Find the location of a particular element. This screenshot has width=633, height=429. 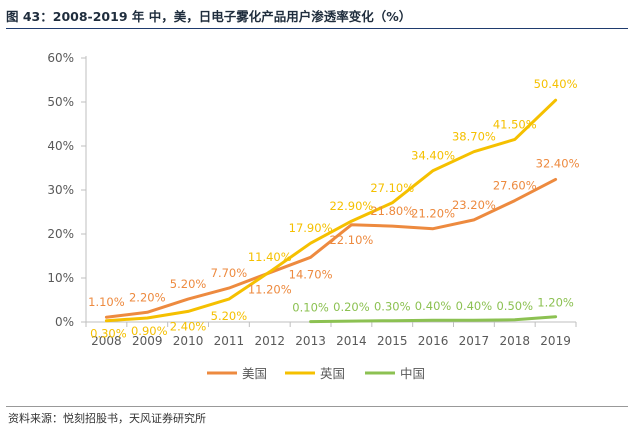

y-tick-label: 10% is located at coordinates (60, 278).